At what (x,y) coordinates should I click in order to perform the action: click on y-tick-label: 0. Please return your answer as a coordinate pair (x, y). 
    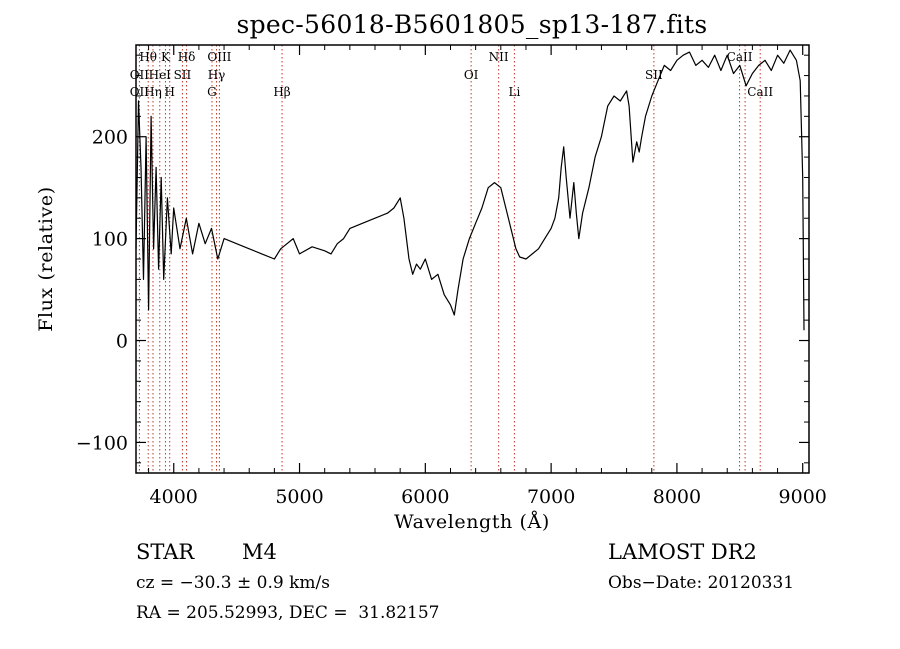
    Looking at the image, I should click on (122, 342).